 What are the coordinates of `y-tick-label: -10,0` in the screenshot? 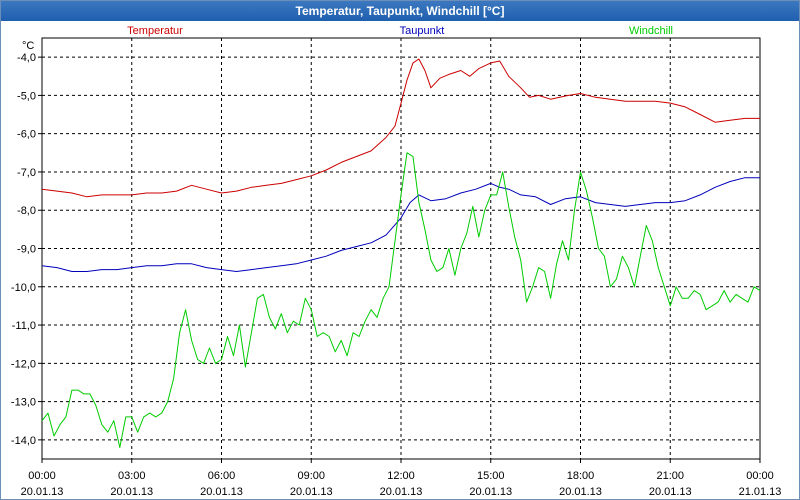 It's located at (23, 288).